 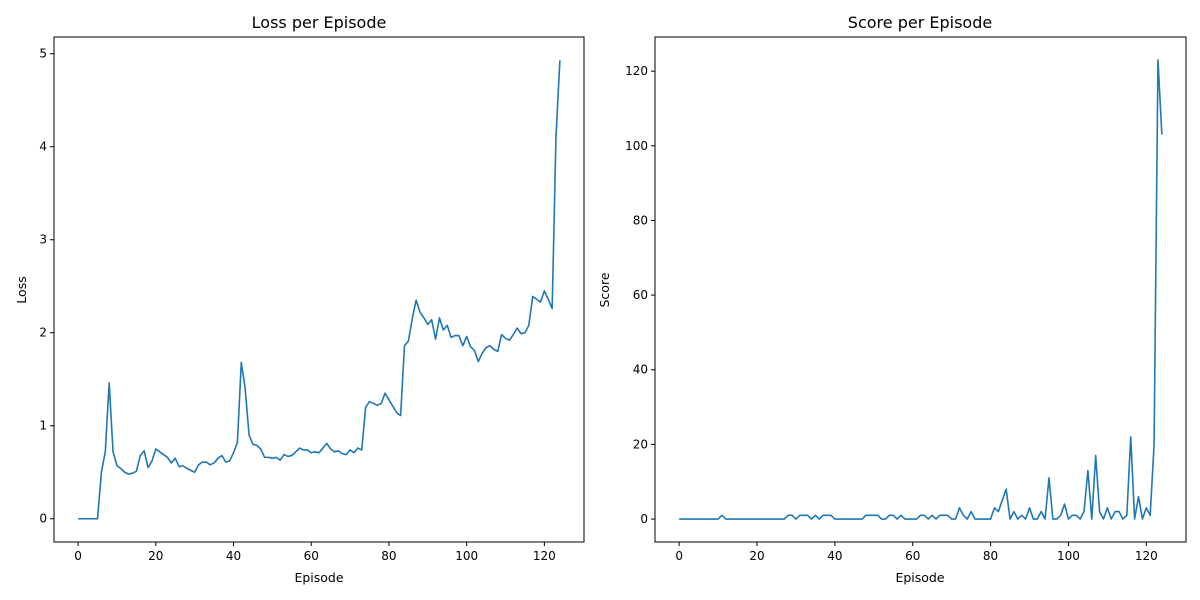 What do you see at coordinates (78, 556) in the screenshot?
I see `loss-xtick-label: 0` at bounding box center [78, 556].